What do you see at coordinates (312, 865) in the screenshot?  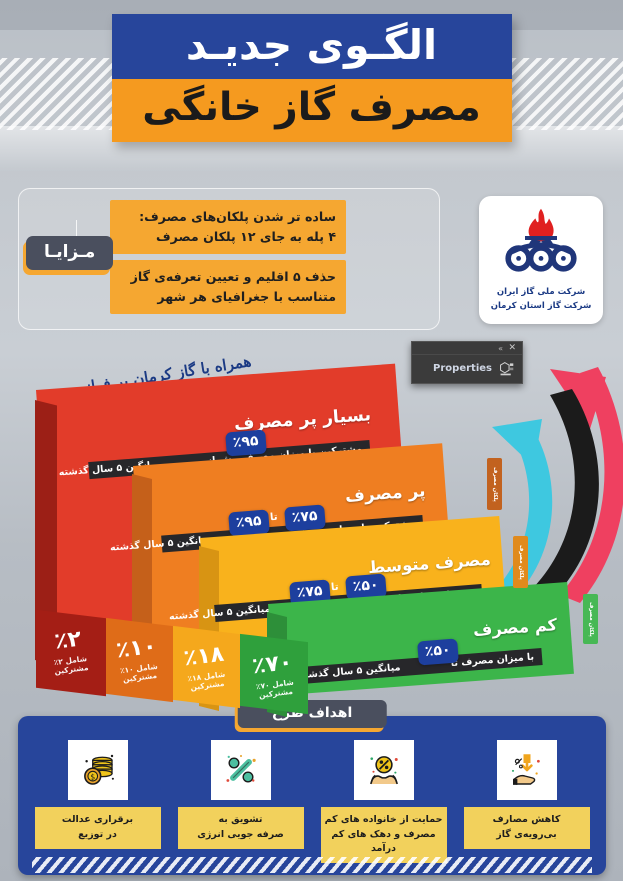 I see `goals-diagonal-stripes` at bounding box center [312, 865].